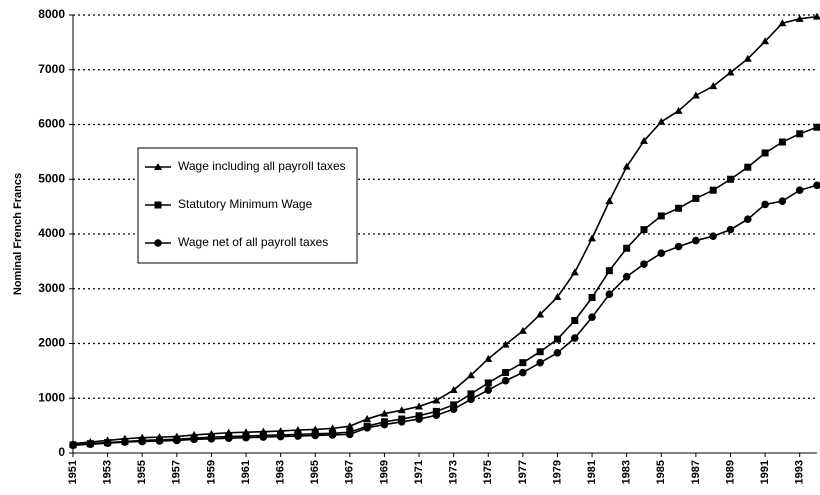 This screenshot has width=820, height=495. What do you see at coordinates (51, 233) in the screenshot?
I see `y-tick-label: 4000` at bounding box center [51, 233].